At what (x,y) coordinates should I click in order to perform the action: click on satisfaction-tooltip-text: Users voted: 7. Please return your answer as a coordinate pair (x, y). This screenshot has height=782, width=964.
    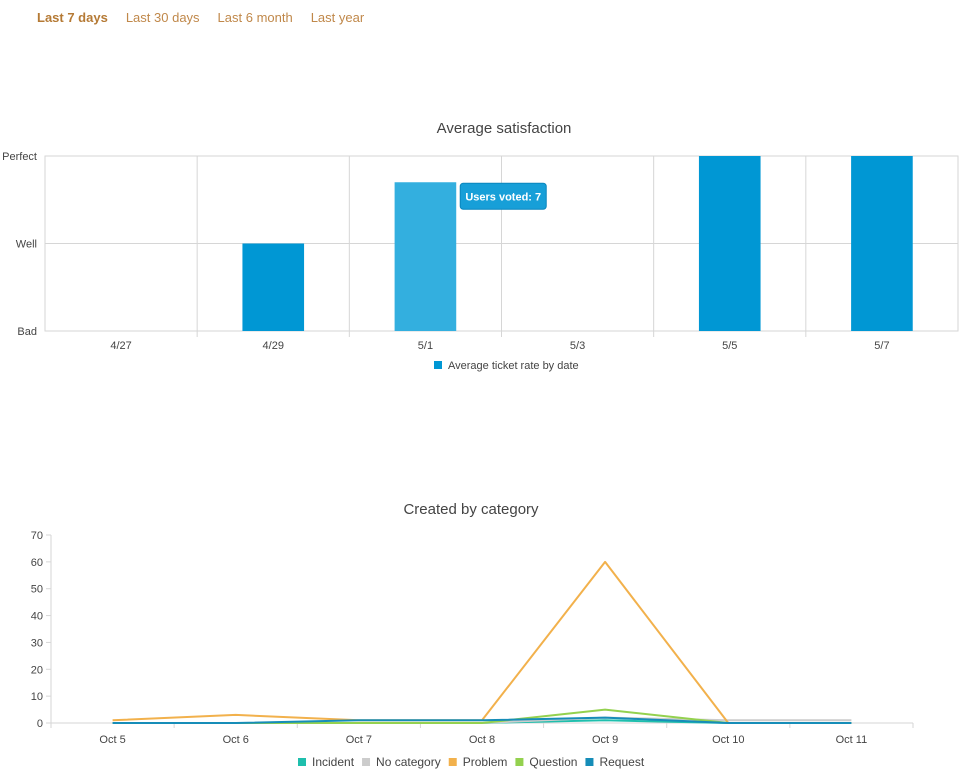
    Looking at the image, I should click on (503, 197).